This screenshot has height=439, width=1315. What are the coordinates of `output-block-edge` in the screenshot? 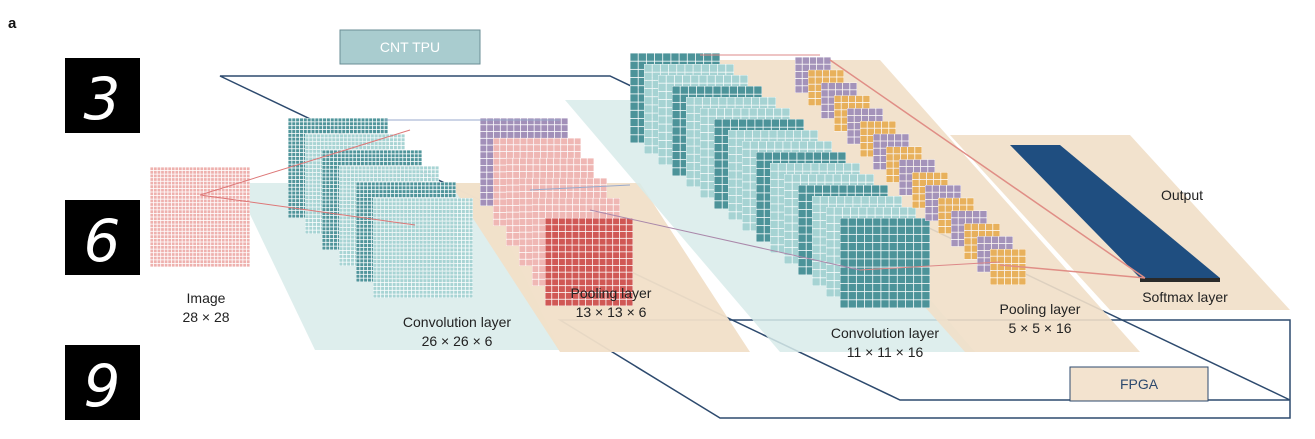 It's located at (1180, 280).